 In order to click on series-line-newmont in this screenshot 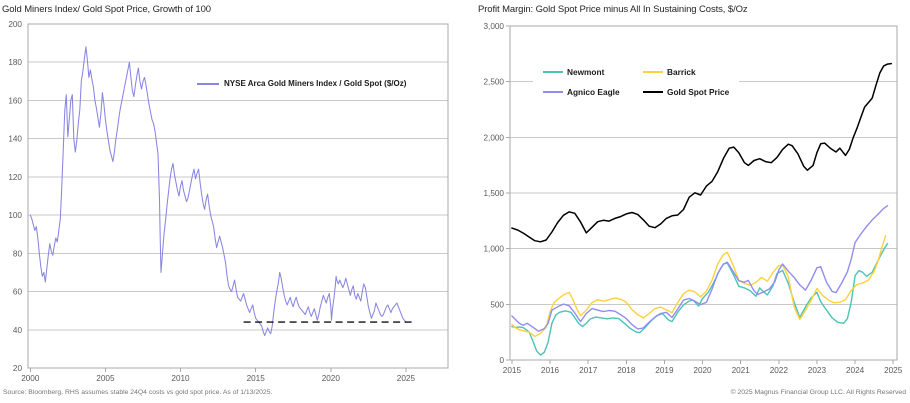, I will do `click(700, 299)`.